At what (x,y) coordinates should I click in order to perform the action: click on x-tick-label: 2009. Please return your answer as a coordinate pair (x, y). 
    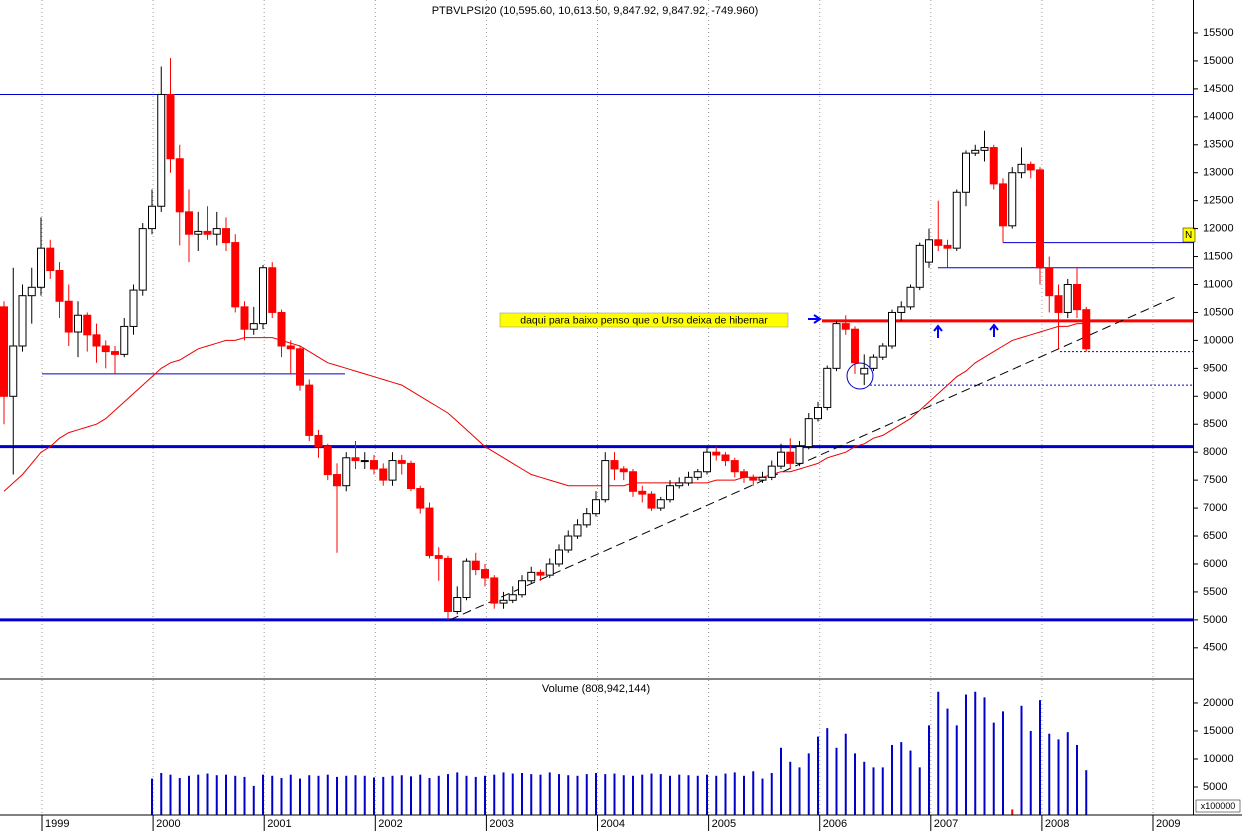
    Looking at the image, I should click on (1168, 824).